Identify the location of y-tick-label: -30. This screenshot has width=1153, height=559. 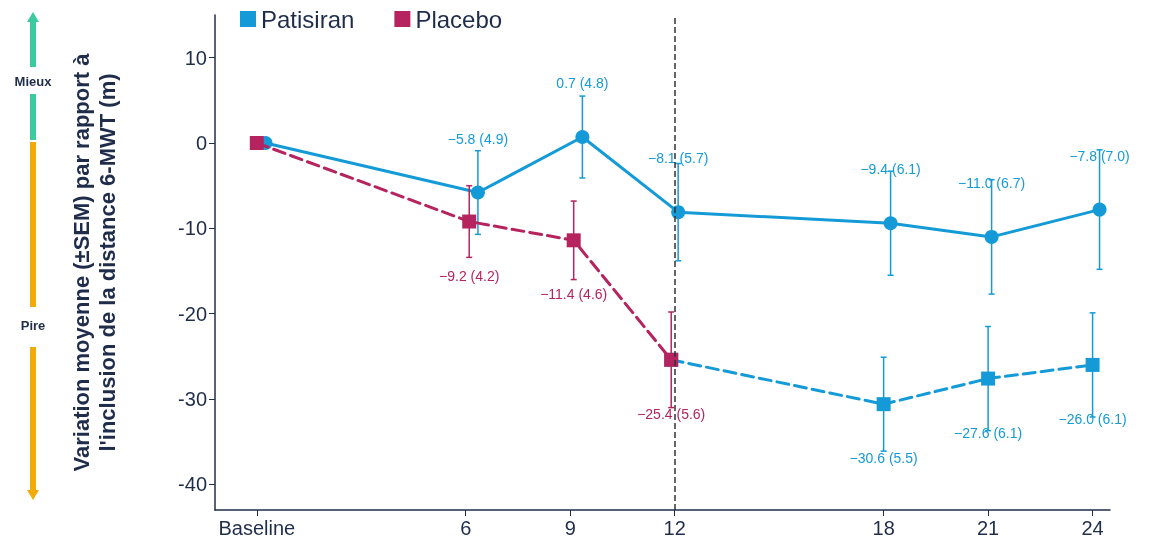
(192, 399).